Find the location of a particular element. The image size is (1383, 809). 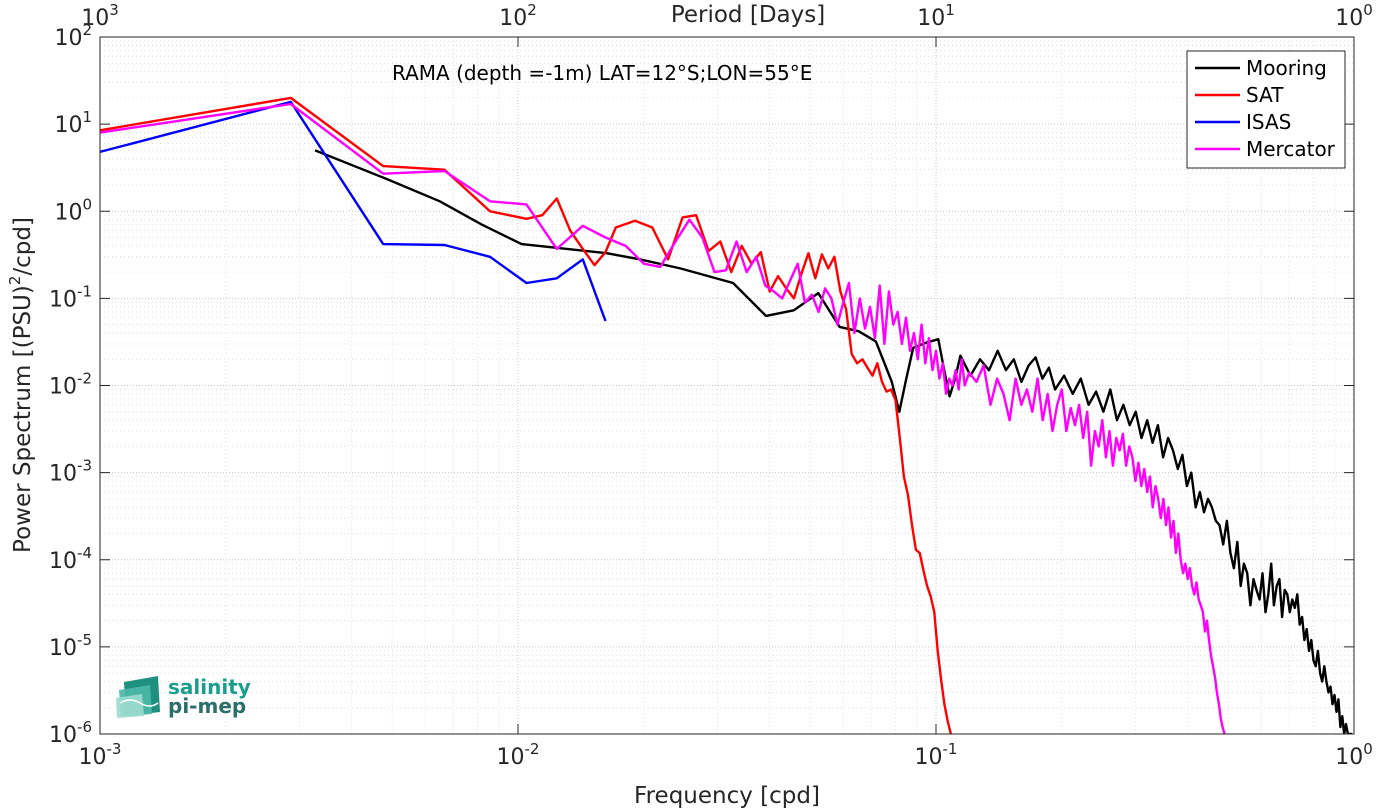

series-line-isas is located at coordinates (353, 211).